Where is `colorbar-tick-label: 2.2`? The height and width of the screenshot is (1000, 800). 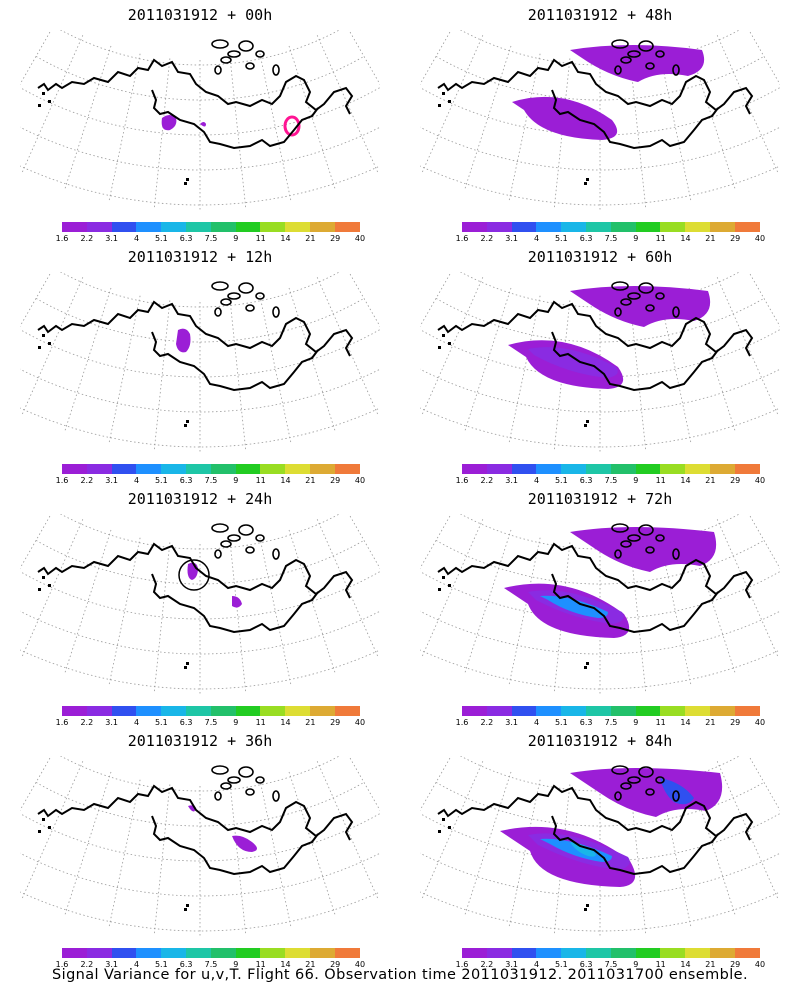 colorbar-tick-label: 2.2 is located at coordinates (487, 480).